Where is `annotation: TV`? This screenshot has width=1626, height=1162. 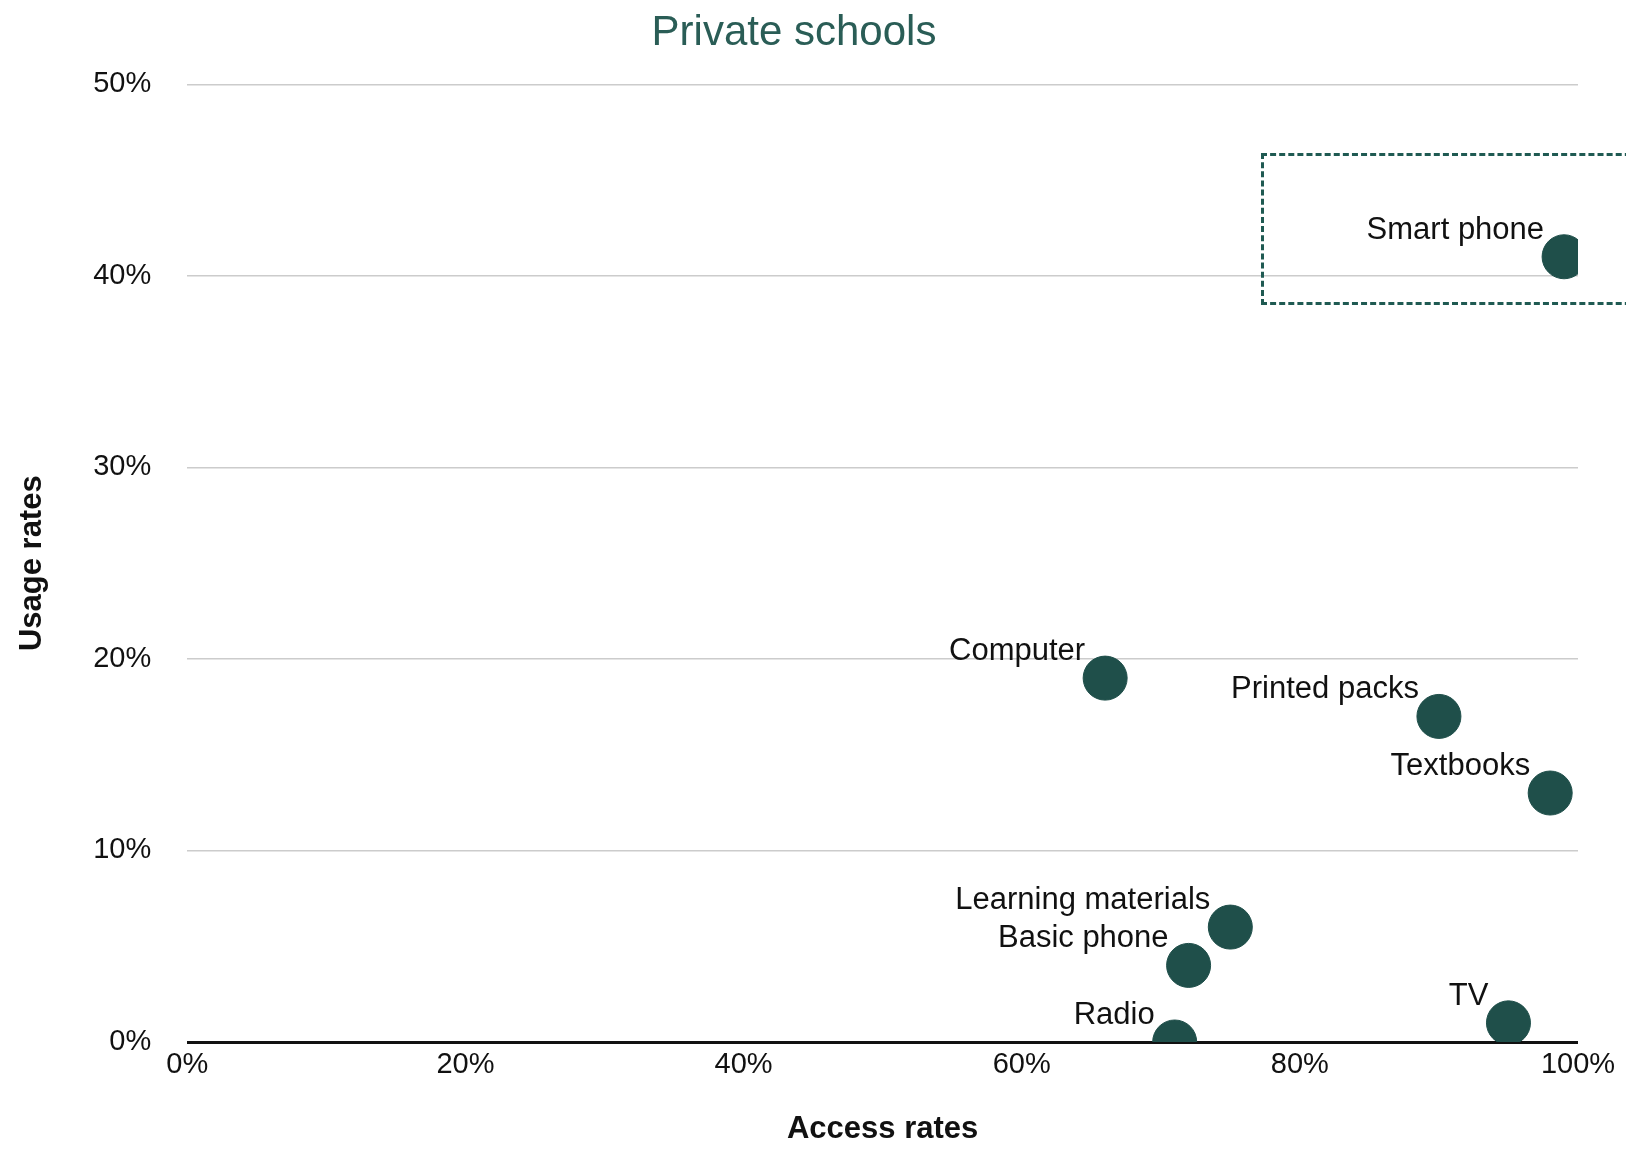
annotation: TV is located at coordinates (1468, 994).